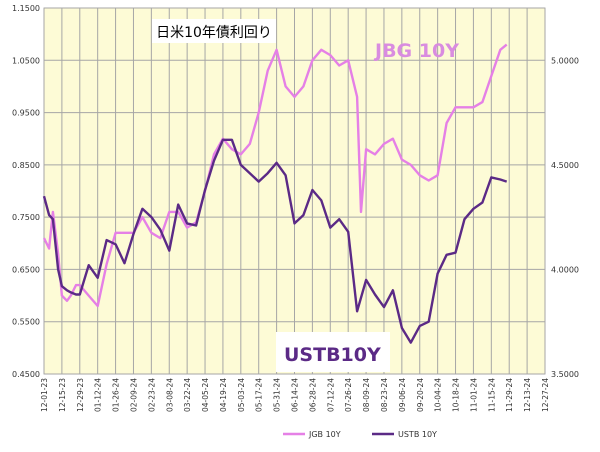 This screenshot has width=600, height=452. Describe the element at coordinates (473, 395) in the screenshot. I see `x-tick-label: 11-01-24` at that location.